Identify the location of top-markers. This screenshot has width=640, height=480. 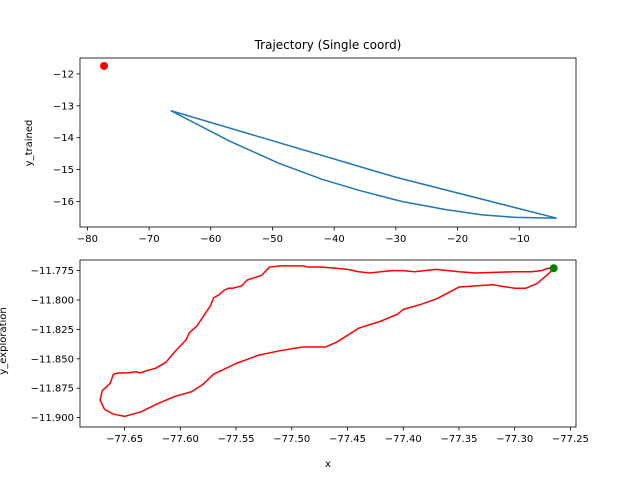
(104, 65).